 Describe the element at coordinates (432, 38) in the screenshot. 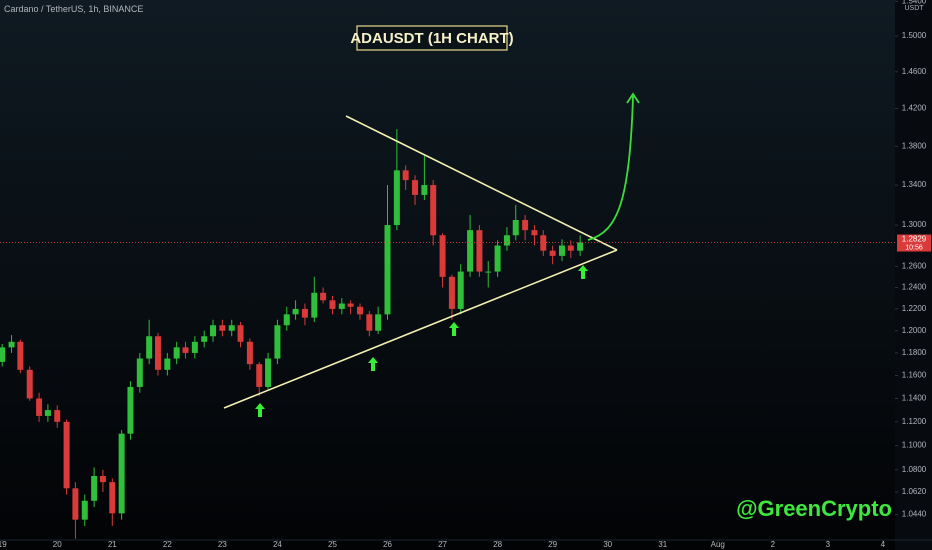

I see `title-box` at that location.